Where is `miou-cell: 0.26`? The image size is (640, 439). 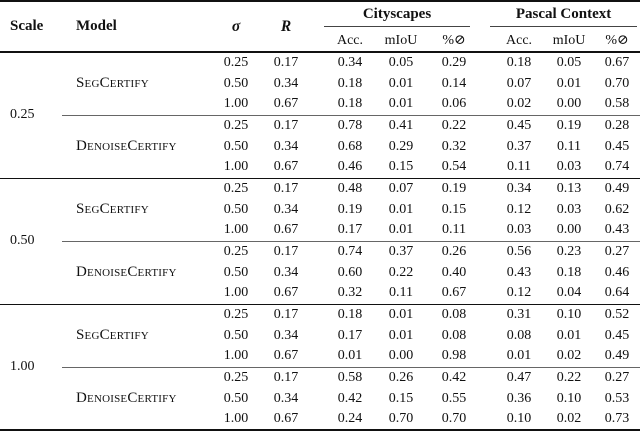 miou-cell: 0.26 is located at coordinates (401, 377).